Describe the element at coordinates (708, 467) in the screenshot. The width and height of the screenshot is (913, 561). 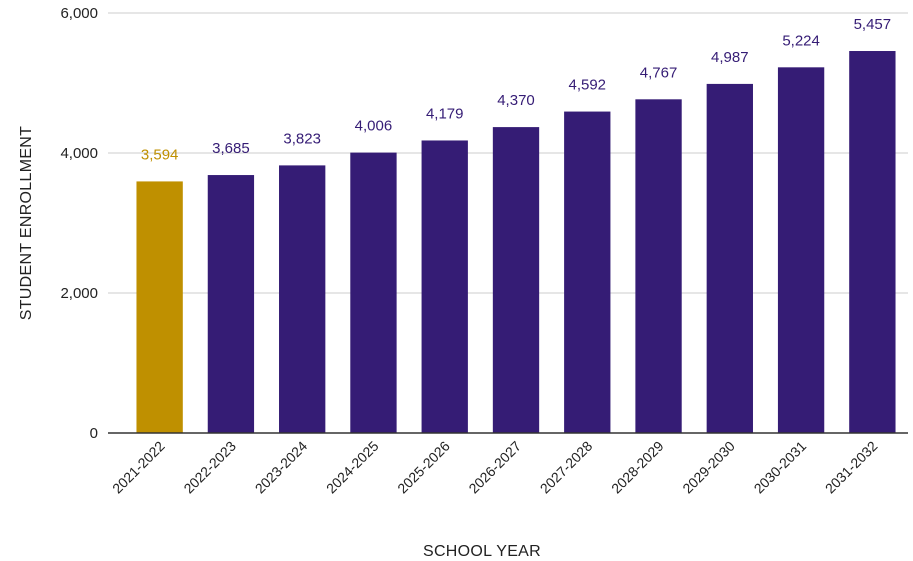
I see `x-tick-label: 2029-2030` at that location.